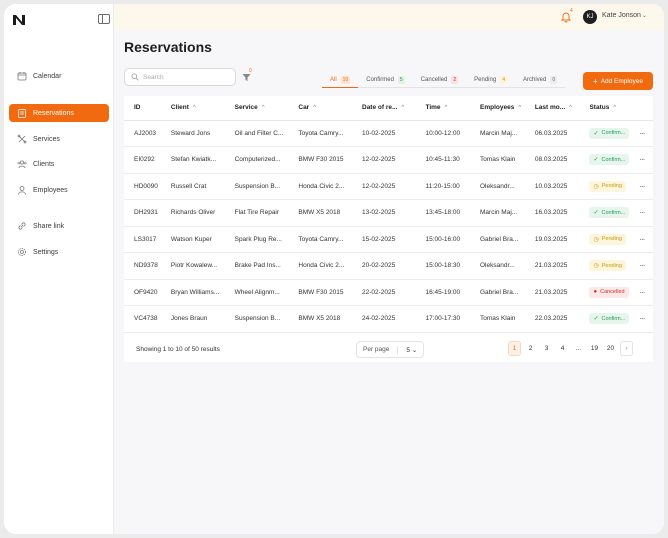  I want to click on search-box, so click(180, 77).